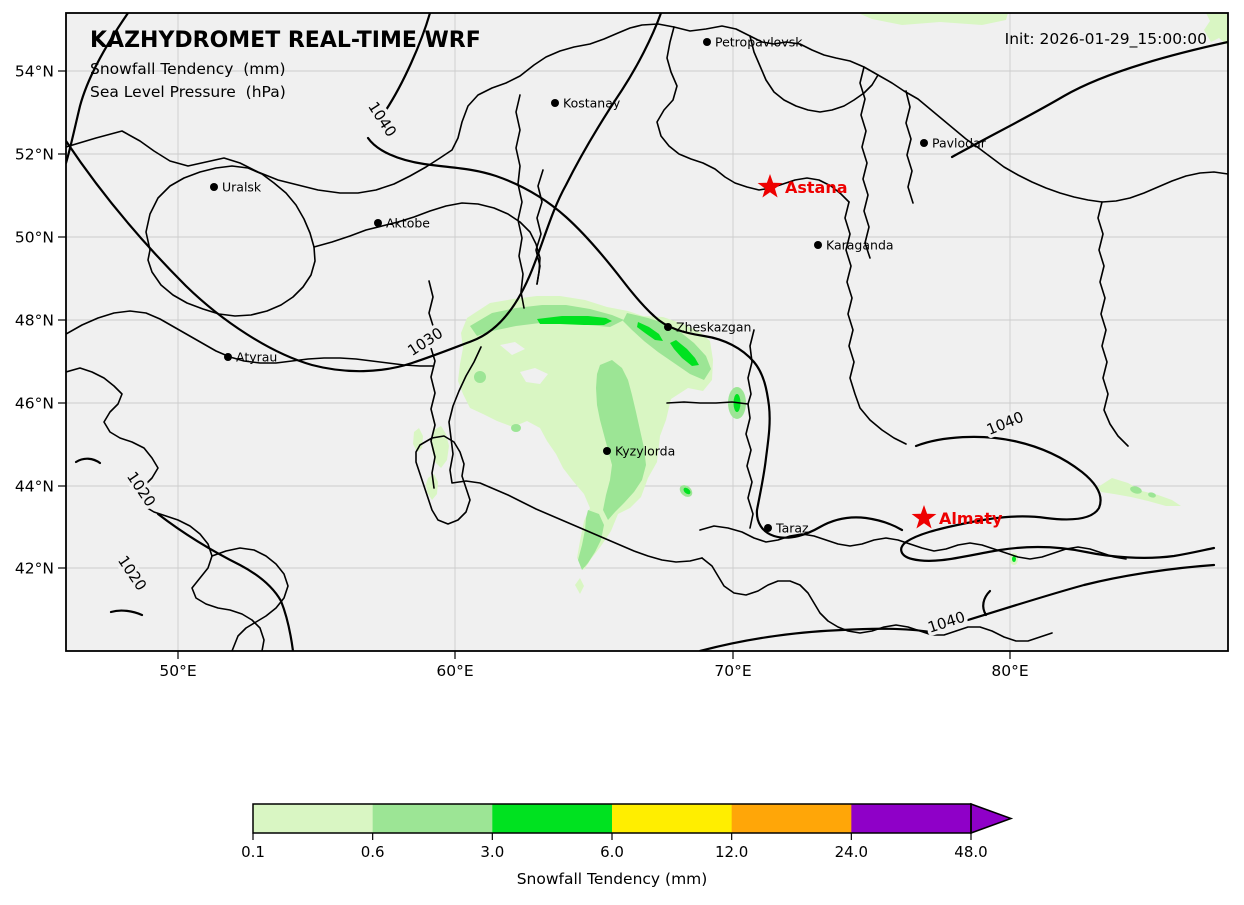 Image resolution: width=1244 pixels, height=905 pixels. I want to click on colorbar-tick-label: 24.0, so click(851, 852).